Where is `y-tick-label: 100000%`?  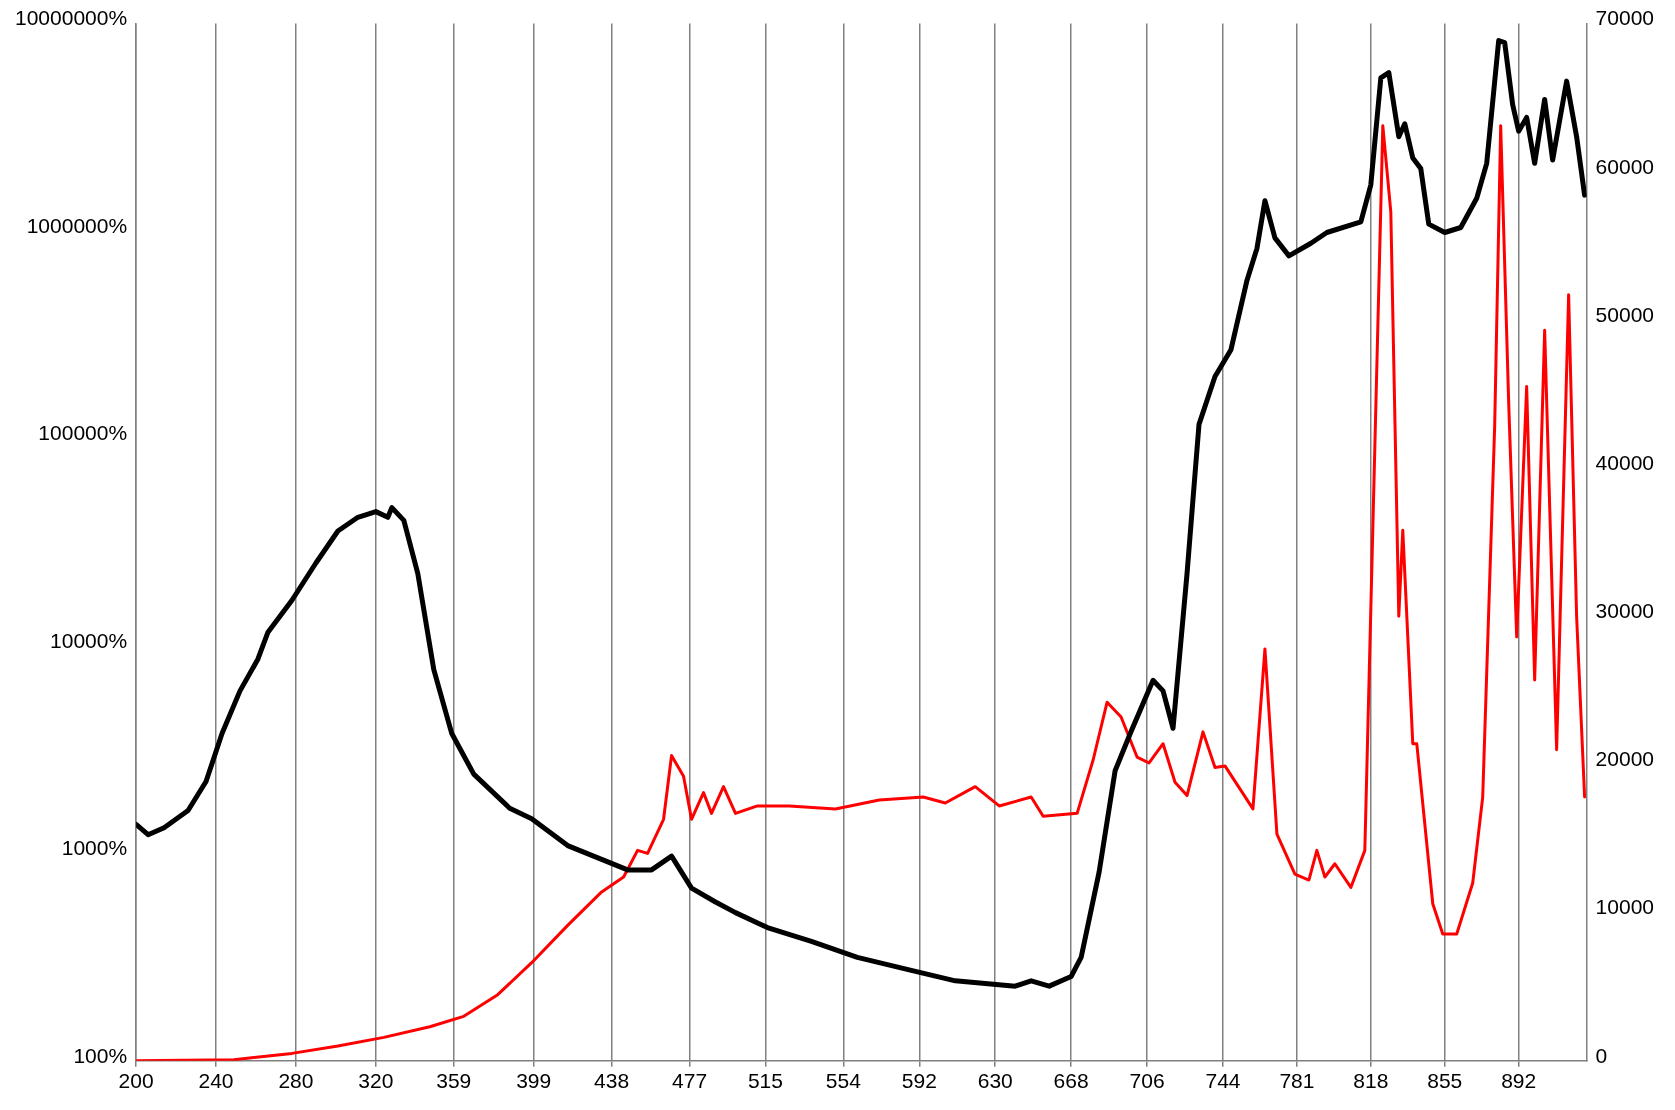 y-tick-label: 100000% is located at coordinates (83, 433).